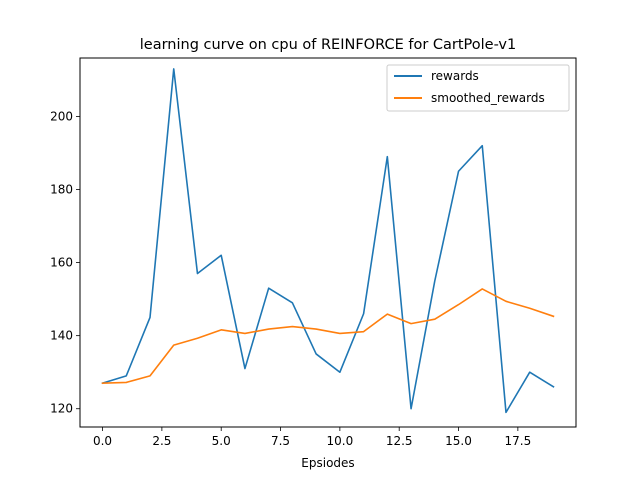 The image size is (640, 480). I want to click on legend-label-rewards: rewards, so click(455, 76).